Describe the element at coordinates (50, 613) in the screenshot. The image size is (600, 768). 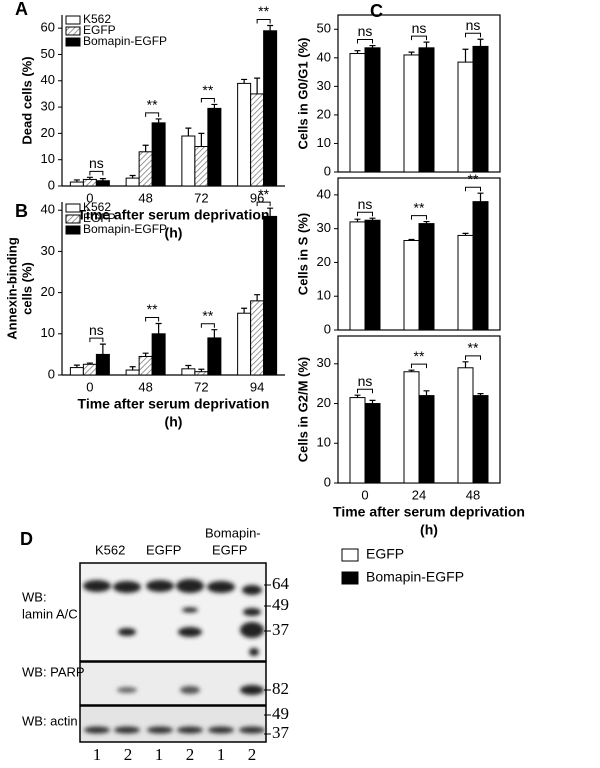
I see `row-label: lamin A/C` at that location.